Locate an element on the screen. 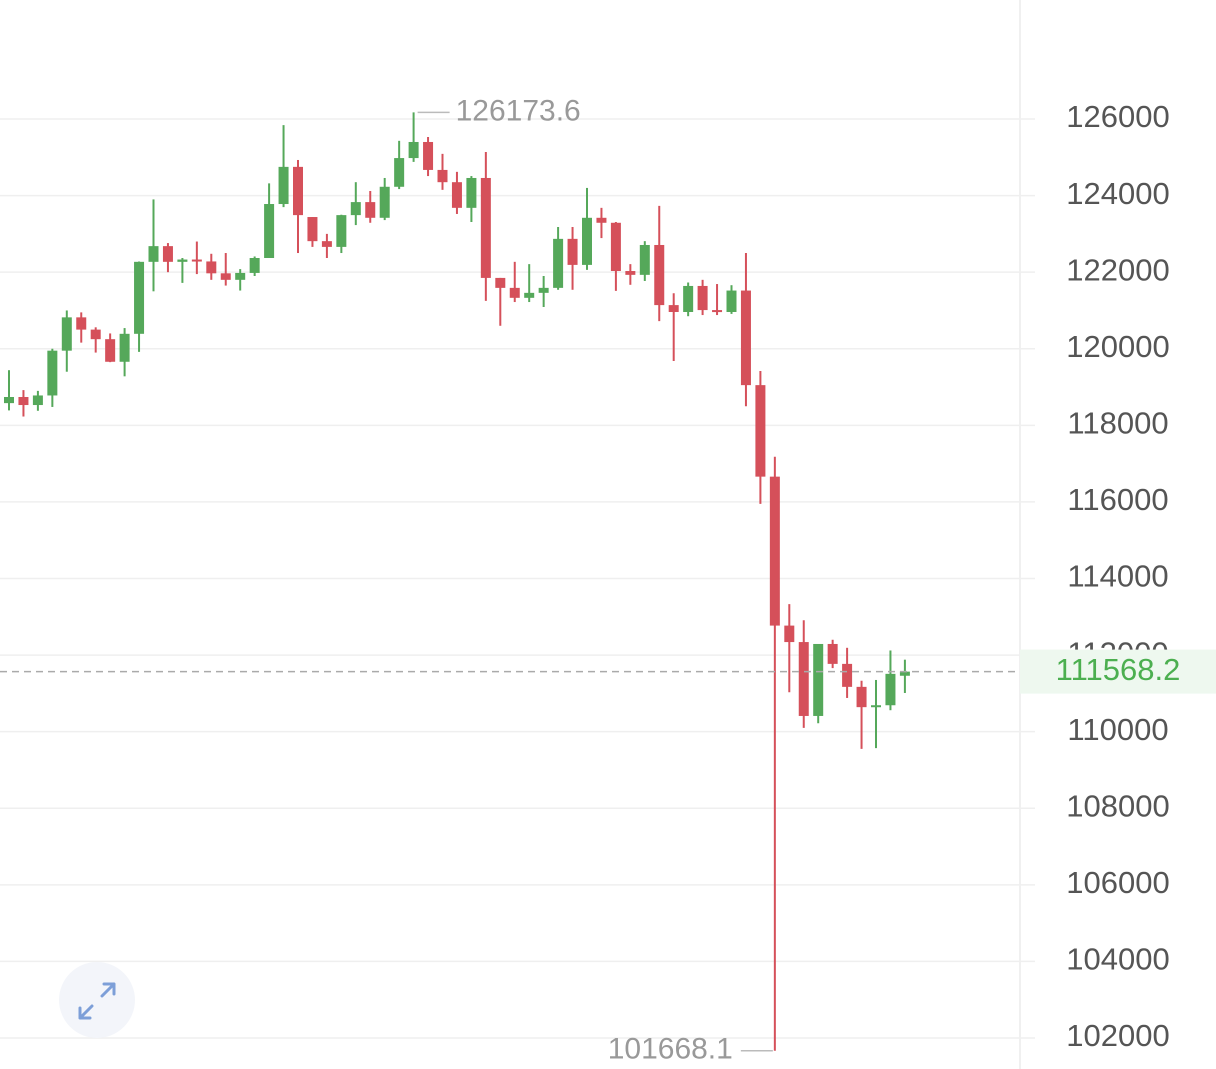 Image resolution: width=1216 pixels, height=1069 pixels. last-price-label: 111568.2 is located at coordinates (1118, 669).